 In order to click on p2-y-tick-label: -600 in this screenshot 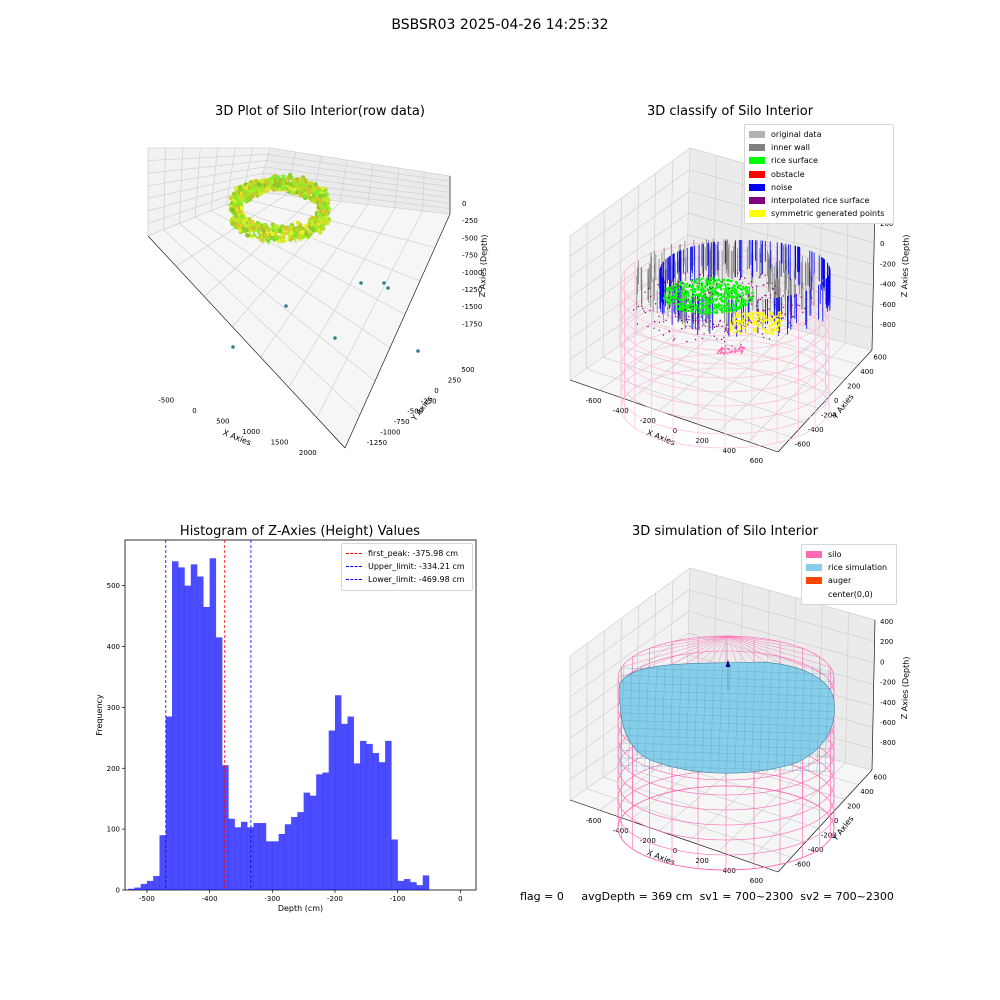, I will do `click(803, 445)`.